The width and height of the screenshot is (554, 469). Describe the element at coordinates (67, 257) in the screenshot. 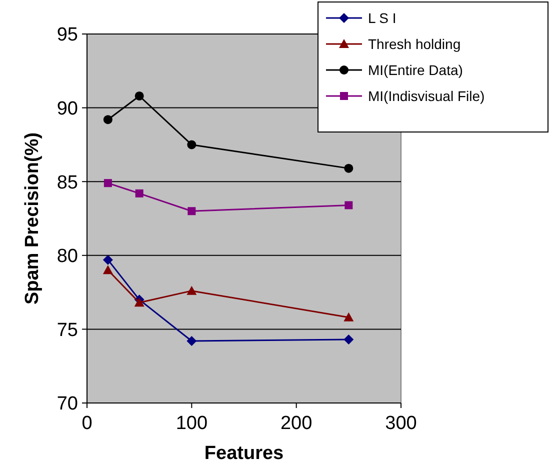

I see `y-tick-label: 80` at that location.